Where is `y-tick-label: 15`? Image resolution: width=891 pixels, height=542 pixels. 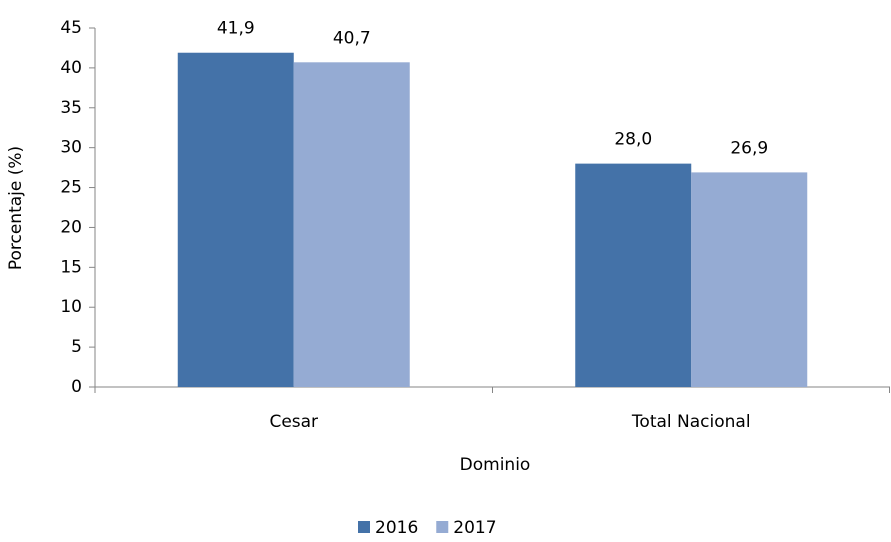 y-tick-label: 15 is located at coordinates (71, 267).